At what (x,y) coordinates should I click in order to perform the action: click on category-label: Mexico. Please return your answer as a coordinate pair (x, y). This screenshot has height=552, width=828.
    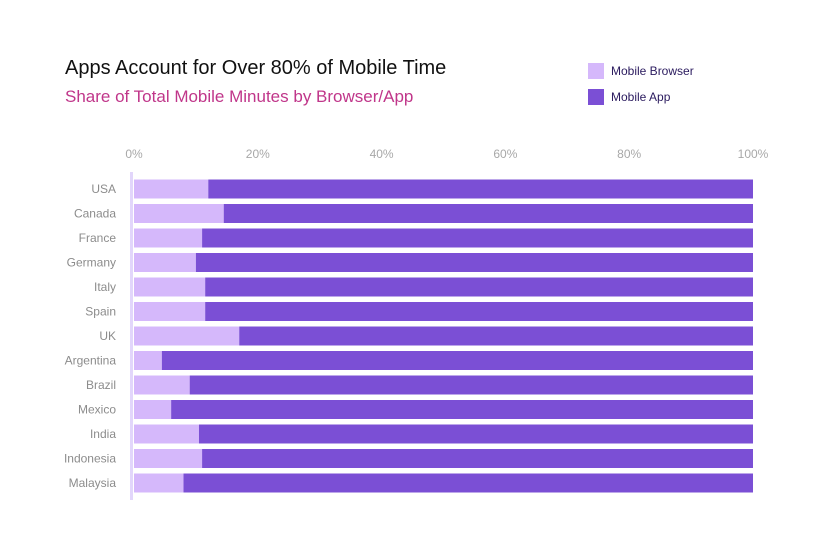
    Looking at the image, I should click on (97, 410).